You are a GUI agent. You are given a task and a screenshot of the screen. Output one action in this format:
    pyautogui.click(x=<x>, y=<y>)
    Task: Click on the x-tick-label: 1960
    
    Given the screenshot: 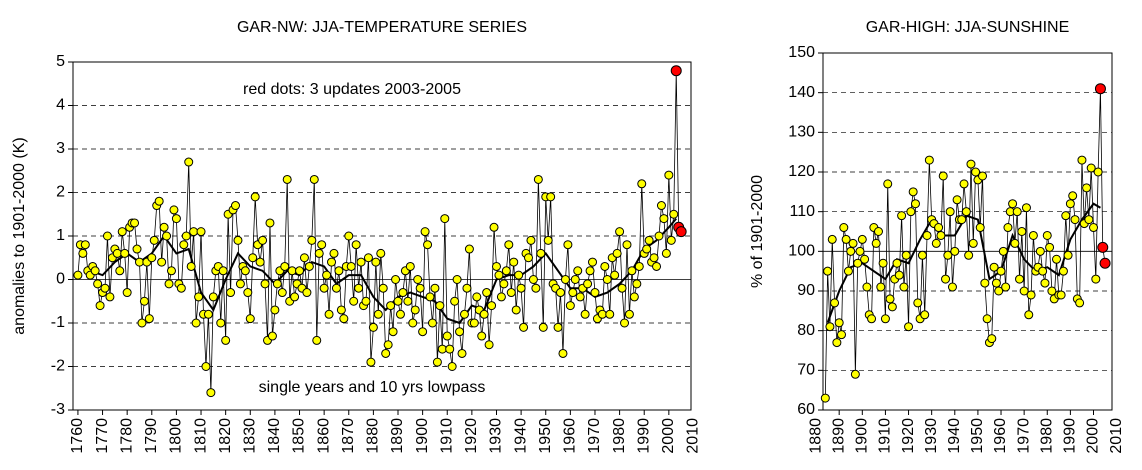 What is the action you would take?
    pyautogui.click(x=1000, y=436)
    